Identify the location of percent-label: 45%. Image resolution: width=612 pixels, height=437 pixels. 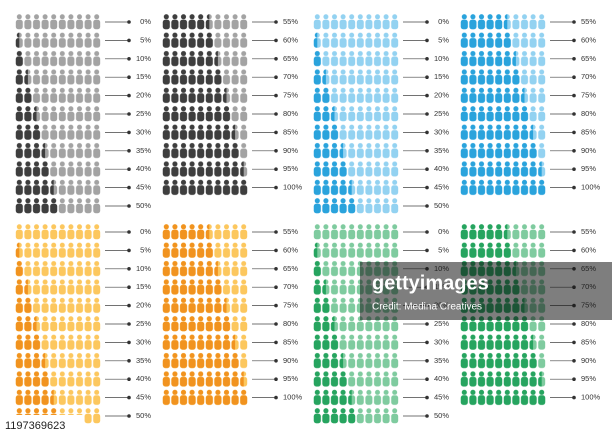
(441, 187).